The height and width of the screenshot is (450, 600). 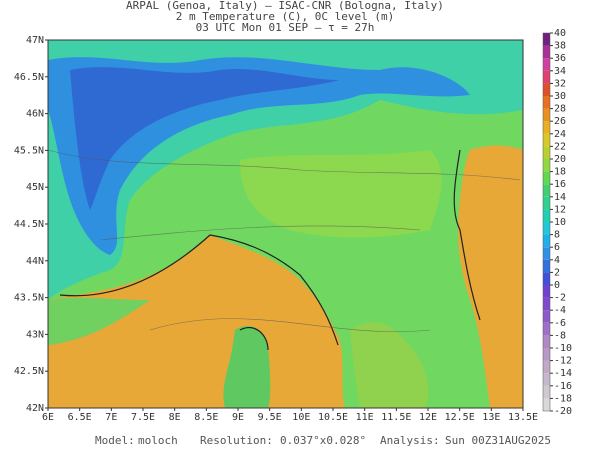 What do you see at coordinates (560, 109) in the screenshot?
I see `colorbar-label: 28` at bounding box center [560, 109].